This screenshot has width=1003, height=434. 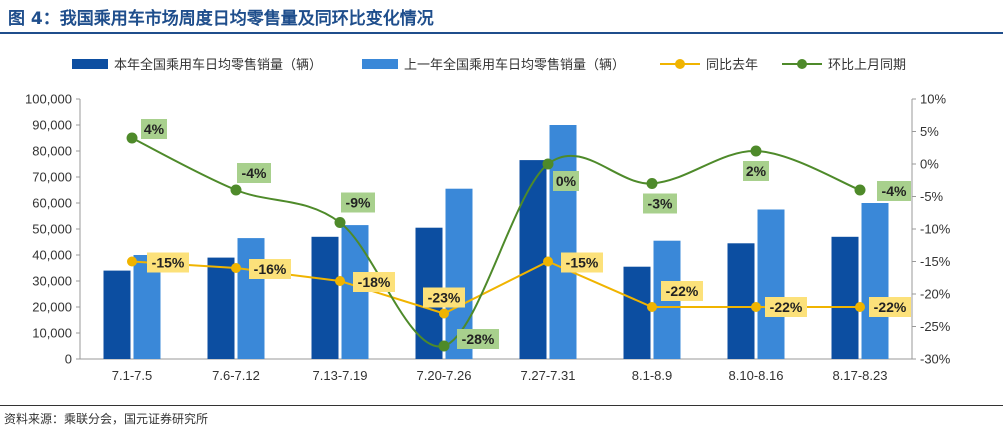 I want to click on label-mom: 0%, so click(x=566, y=181).